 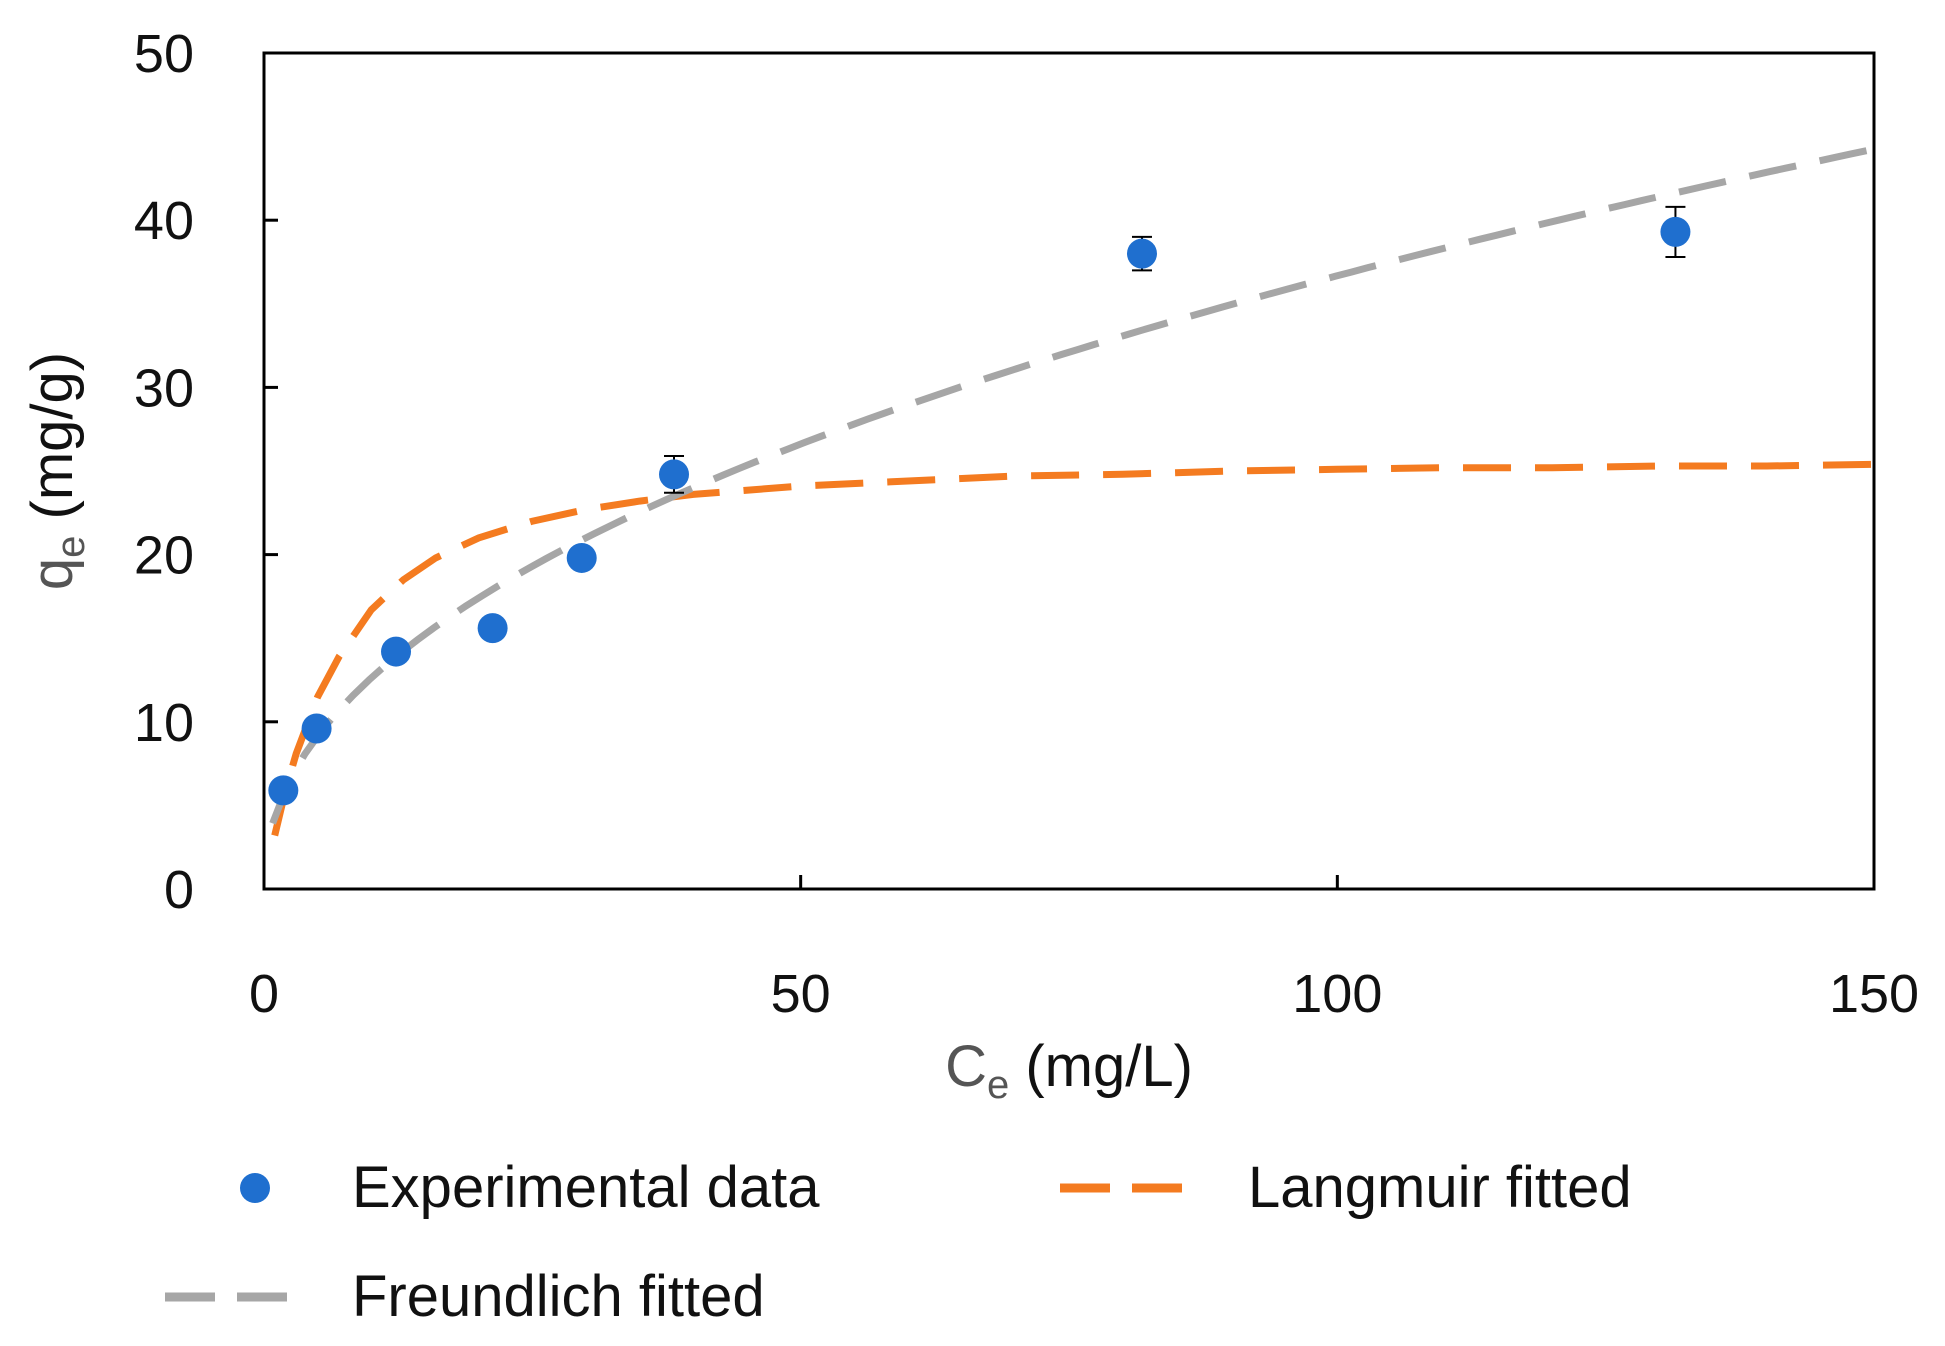 I want to click on x-axis-title: Ce (mg/L), so click(x=1069, y=1070).